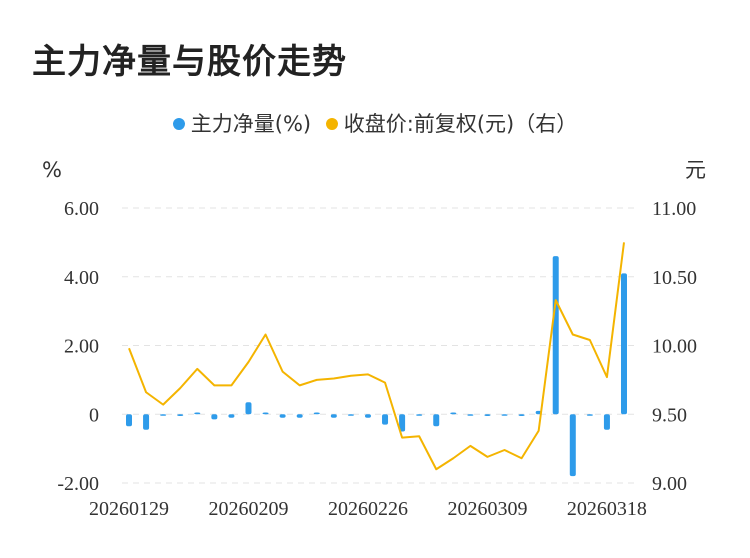  I want to click on x-tick-label: 20260309, so click(487, 509).